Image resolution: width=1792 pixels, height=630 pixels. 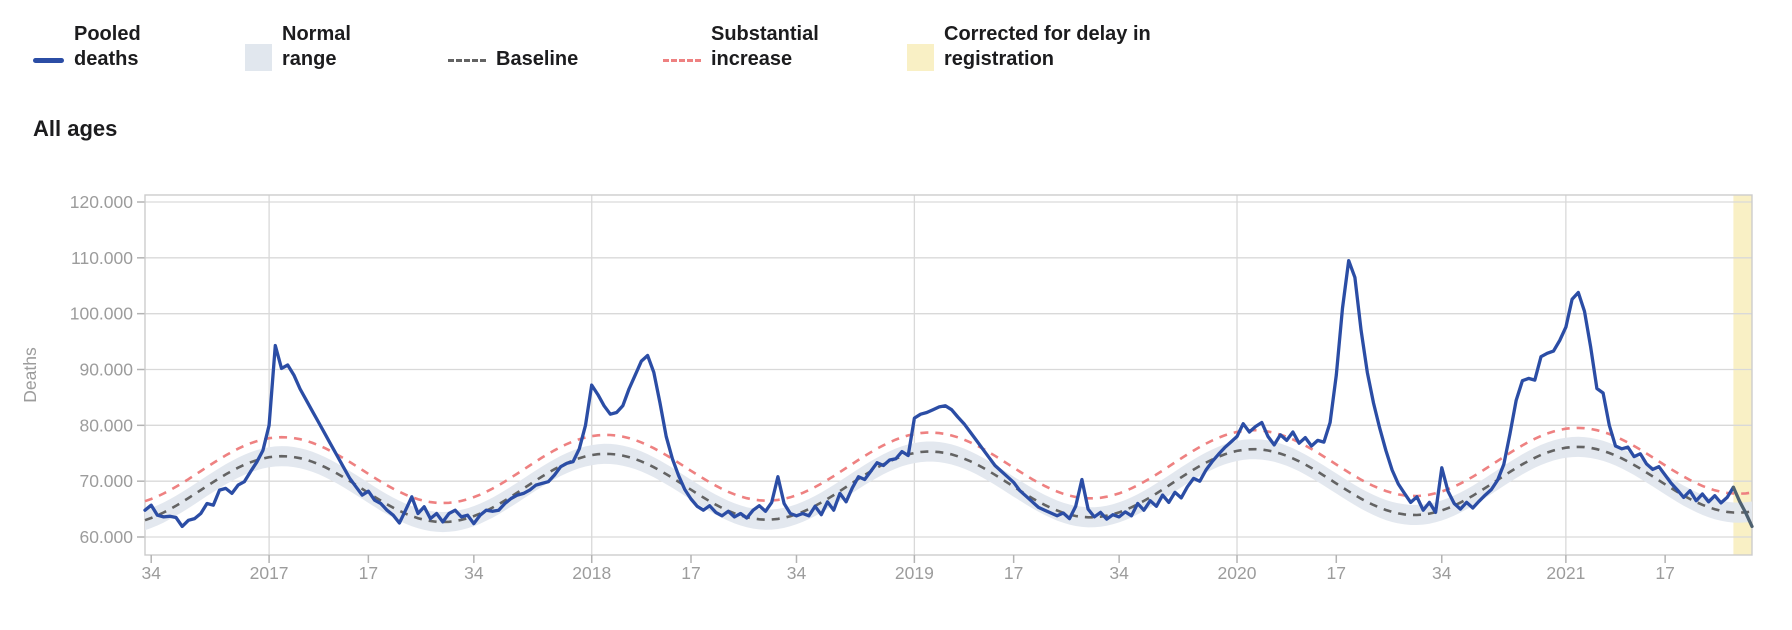 I want to click on y-axis-label: 110.000, so click(x=102, y=258).